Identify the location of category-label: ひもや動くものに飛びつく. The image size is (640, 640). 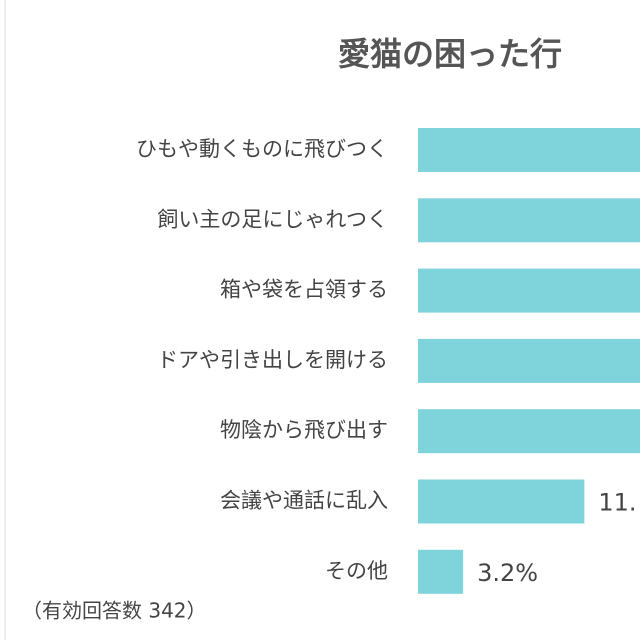
(262, 149).